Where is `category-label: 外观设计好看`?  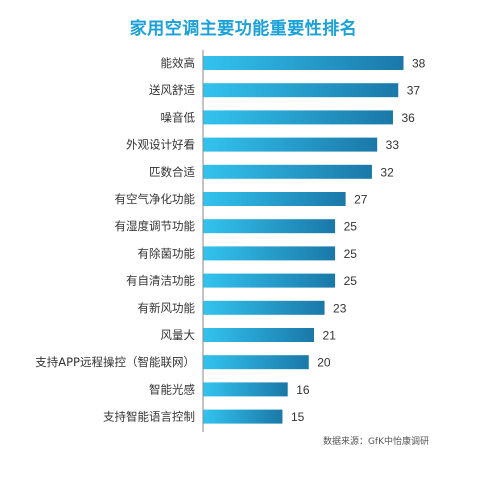
category-label: 外观设计好看 is located at coordinates (160, 145).